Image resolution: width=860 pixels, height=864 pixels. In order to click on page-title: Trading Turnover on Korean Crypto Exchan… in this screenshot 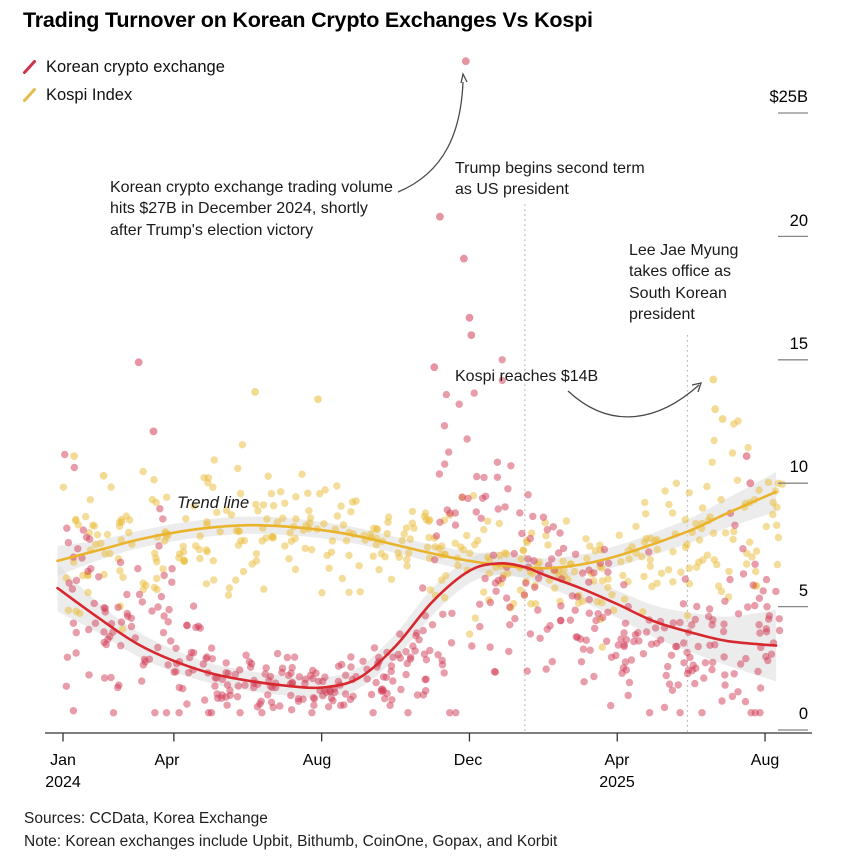, I will do `click(308, 20)`.